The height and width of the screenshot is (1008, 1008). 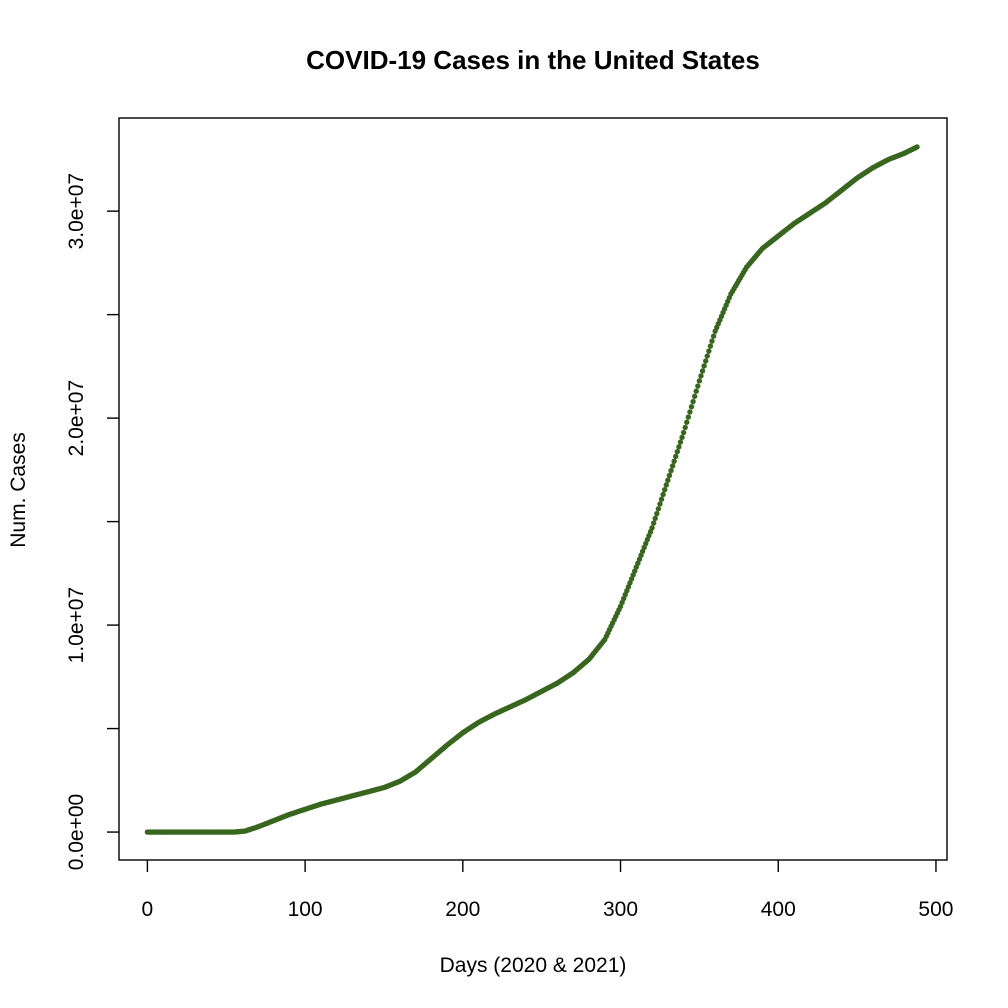 What do you see at coordinates (92, 521) in the screenshot?
I see `y-axis: 0.0e+00 1.0e+07 2.0e+07 3.0e+07` at bounding box center [92, 521].